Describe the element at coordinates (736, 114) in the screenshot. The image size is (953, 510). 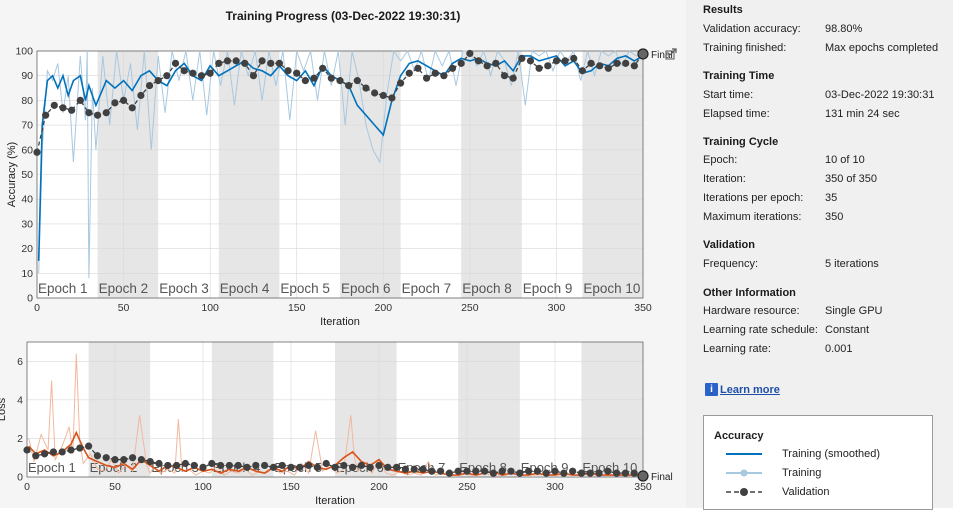
I see `elapsed-time-label: Elapsed time:` at that location.